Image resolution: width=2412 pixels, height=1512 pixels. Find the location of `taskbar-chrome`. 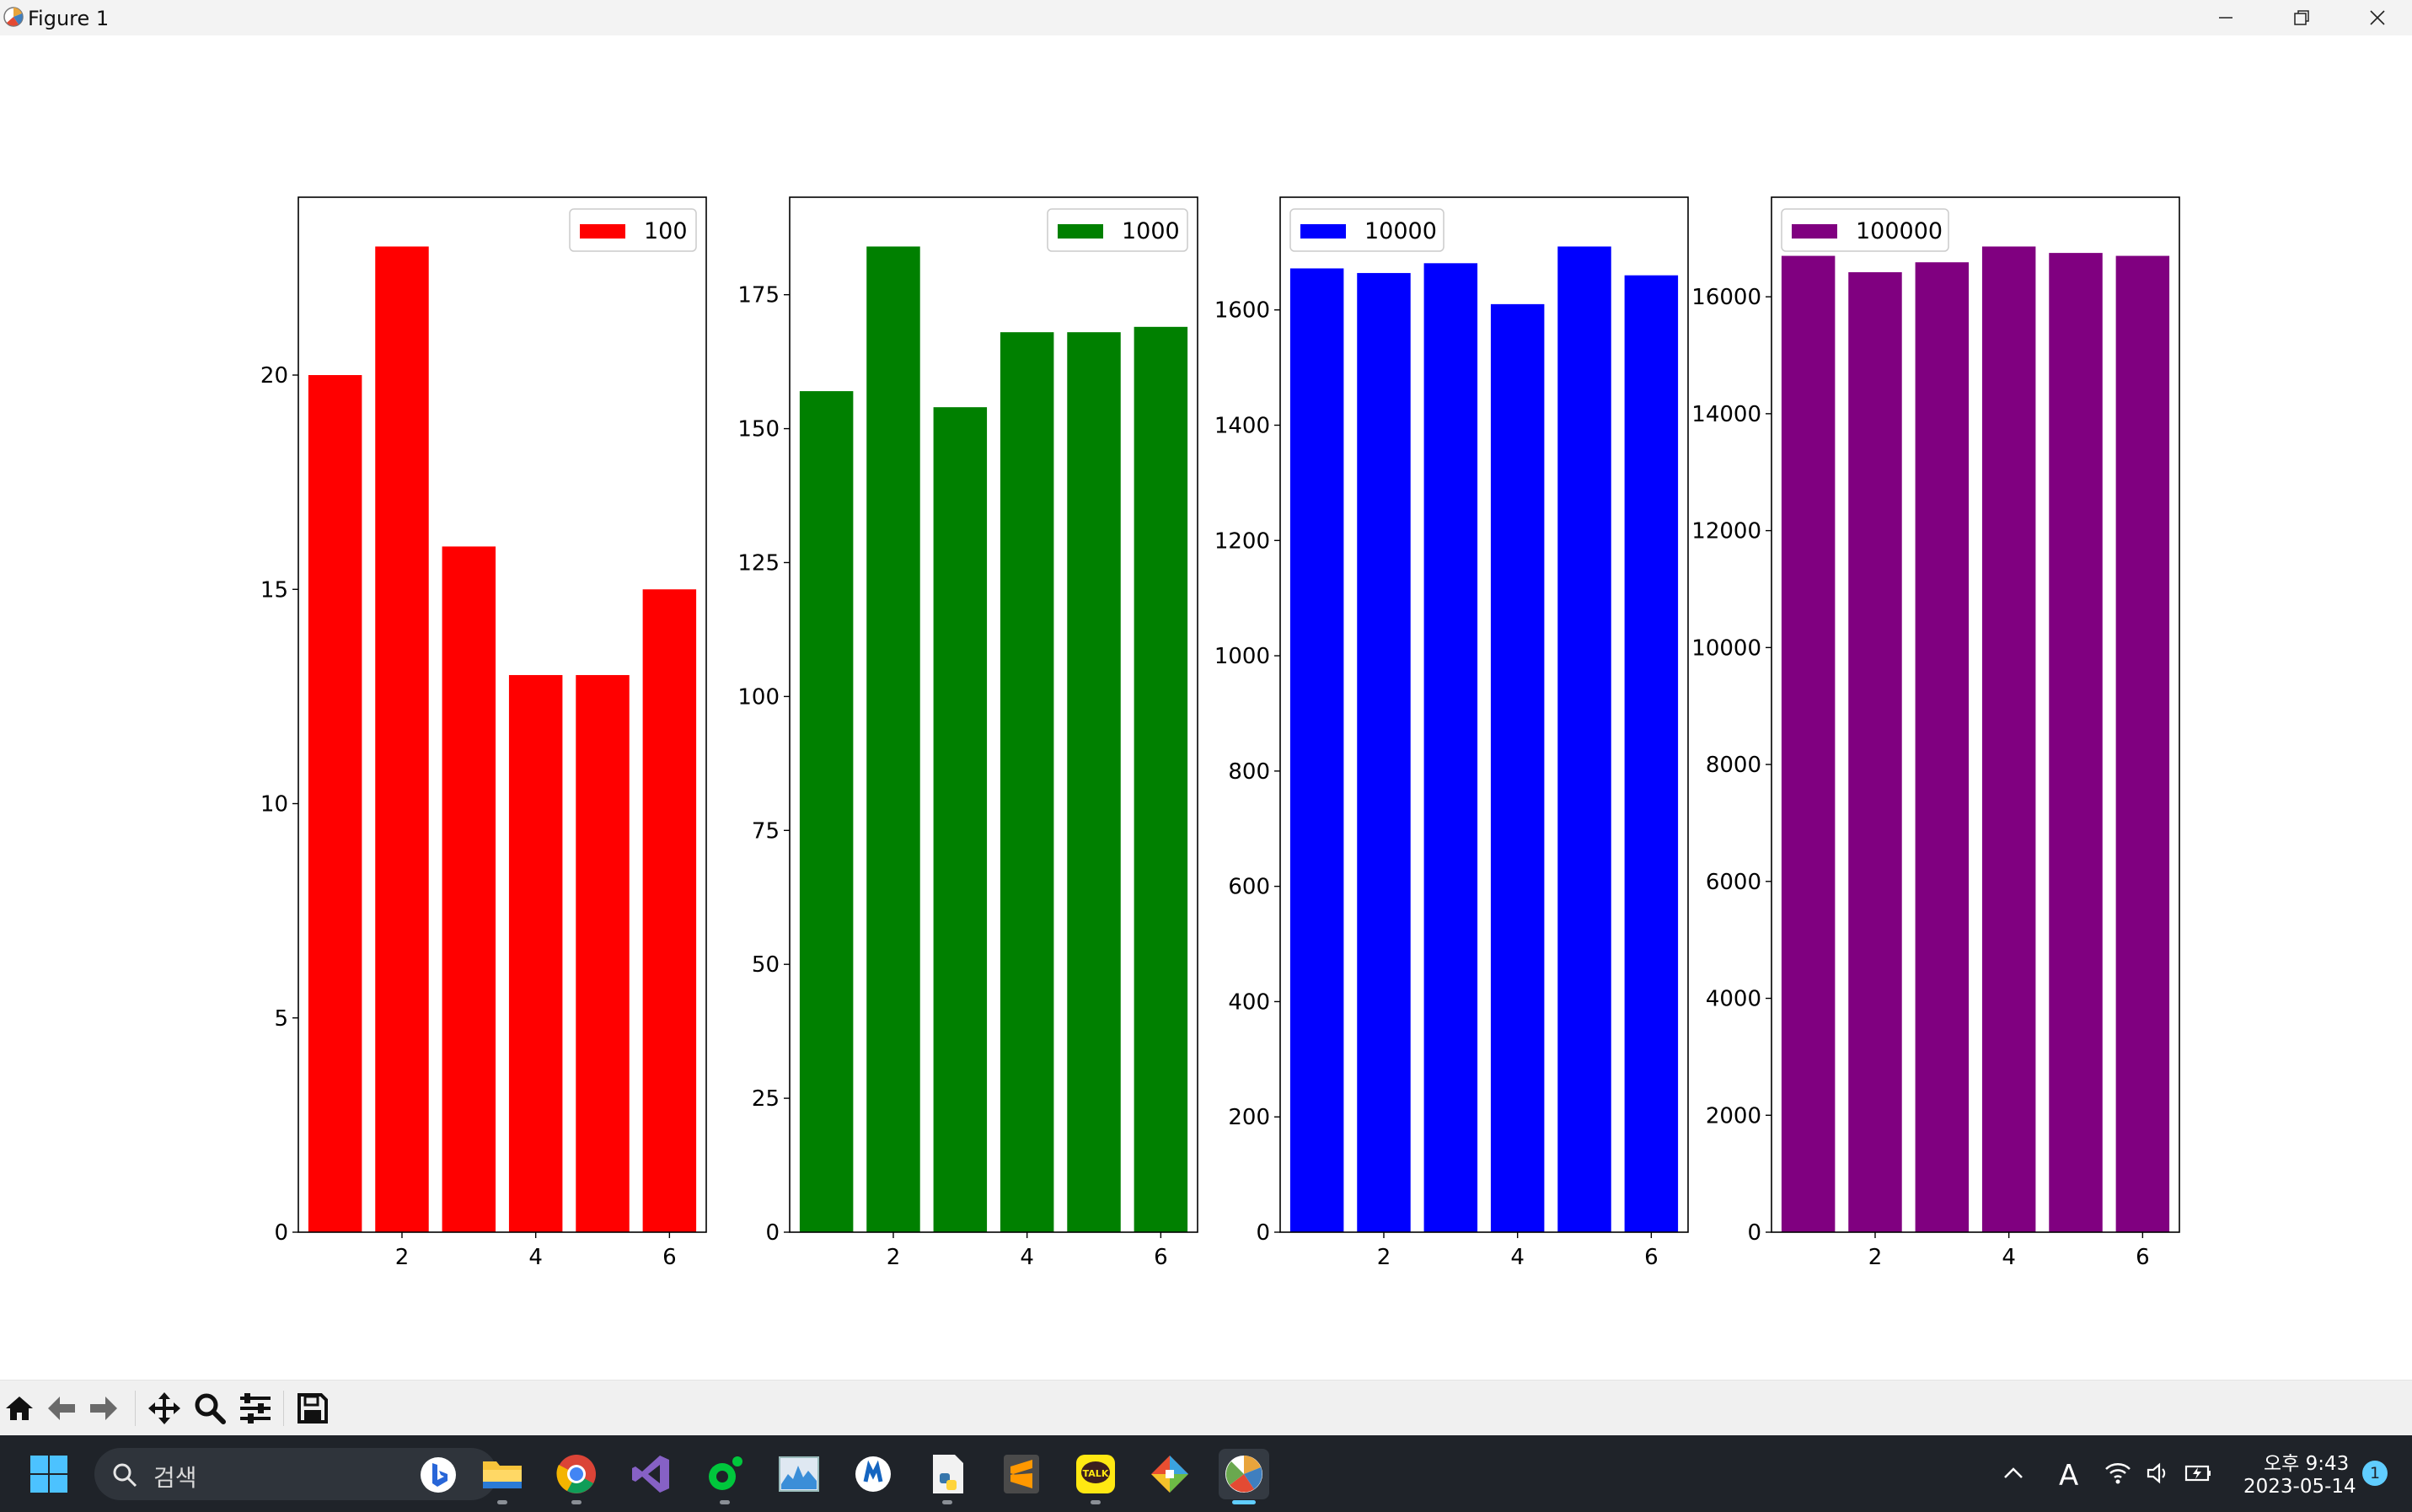

taskbar-chrome is located at coordinates (576, 1476).